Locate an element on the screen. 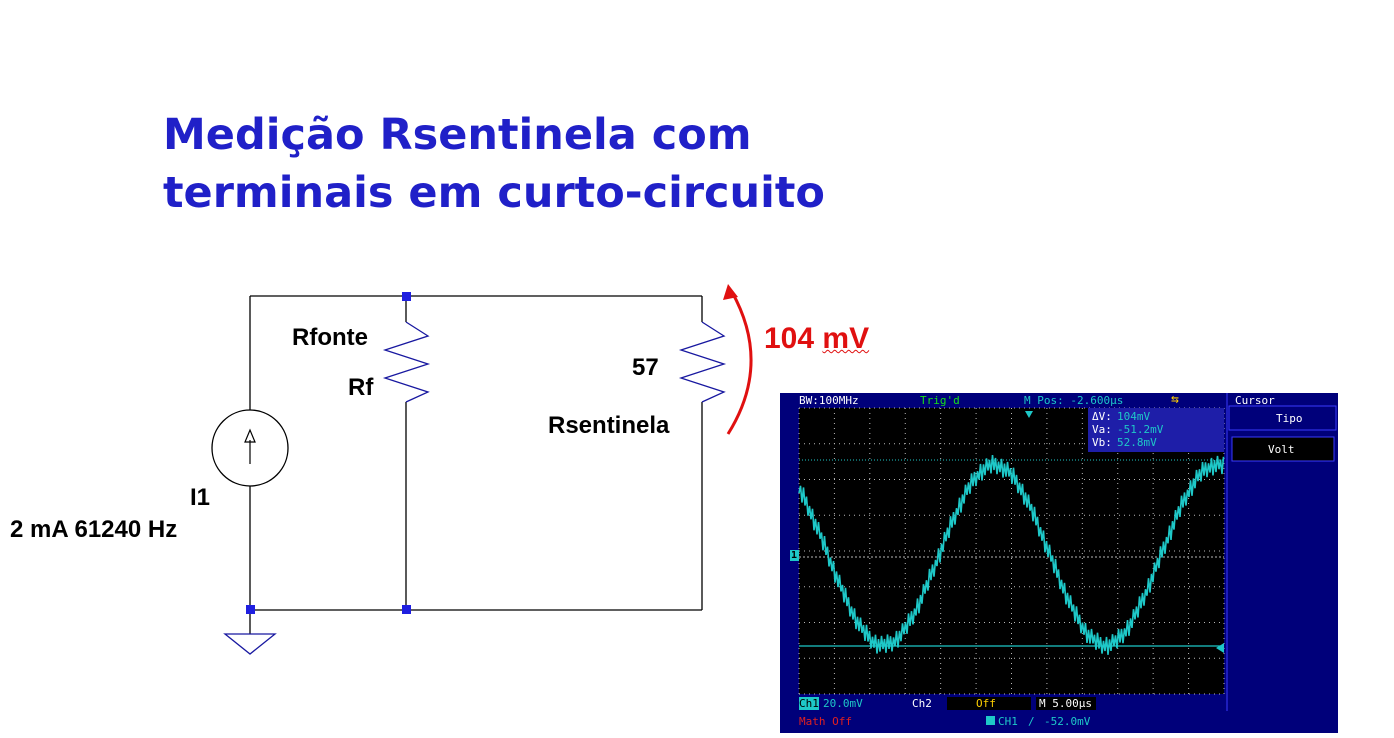 The width and height of the screenshot is (1394, 738). menu-volt-value: Volt is located at coordinates (1281, 449).